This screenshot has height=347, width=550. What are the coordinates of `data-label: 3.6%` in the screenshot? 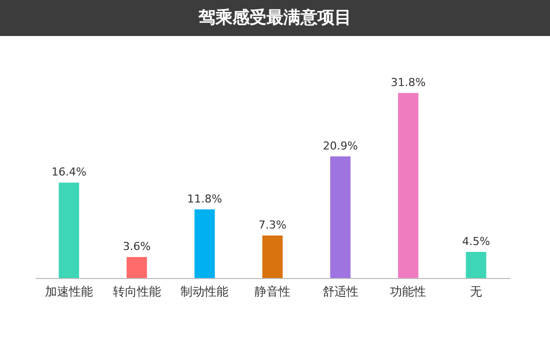 It's located at (136, 247).